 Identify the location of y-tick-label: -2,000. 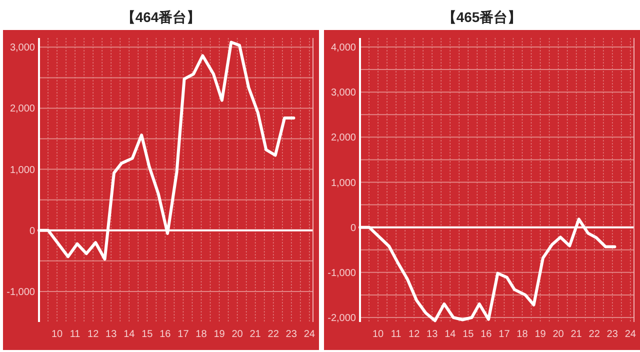
(342, 318).